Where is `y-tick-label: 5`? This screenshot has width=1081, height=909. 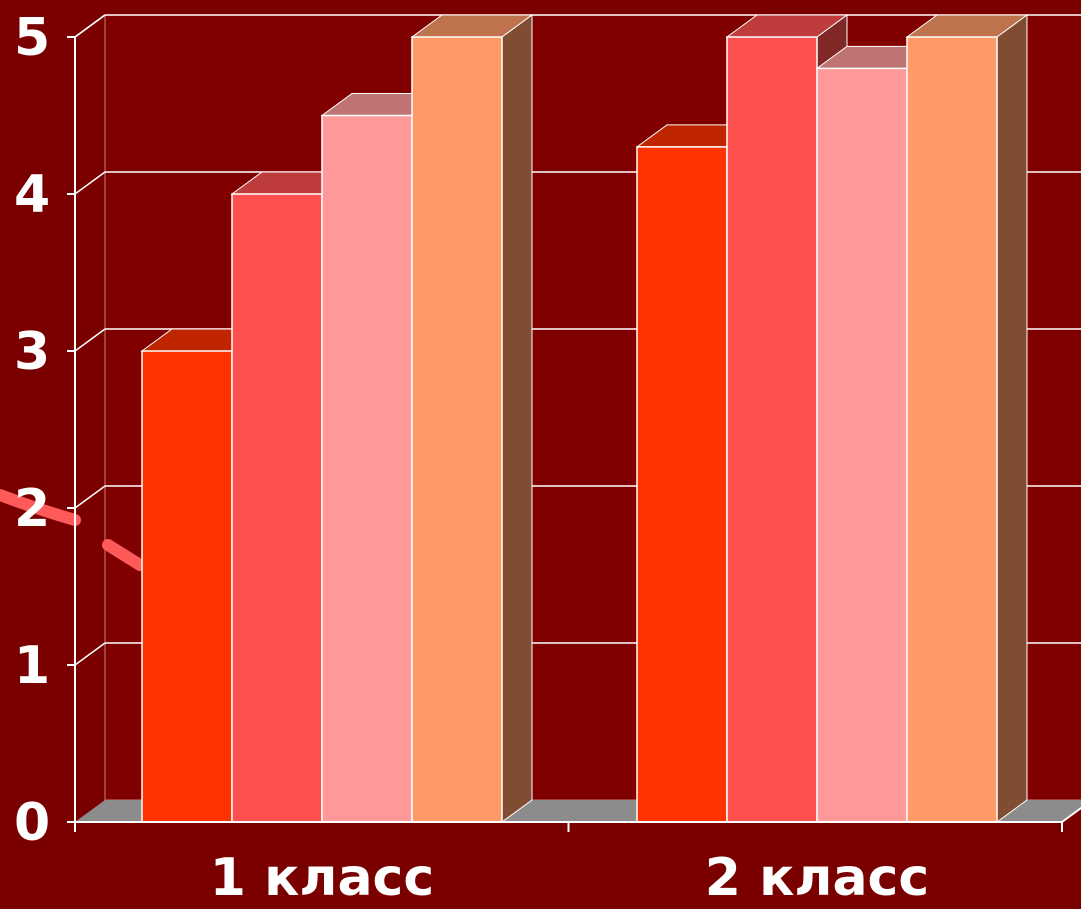
y-tick-label: 5 is located at coordinates (32, 38).